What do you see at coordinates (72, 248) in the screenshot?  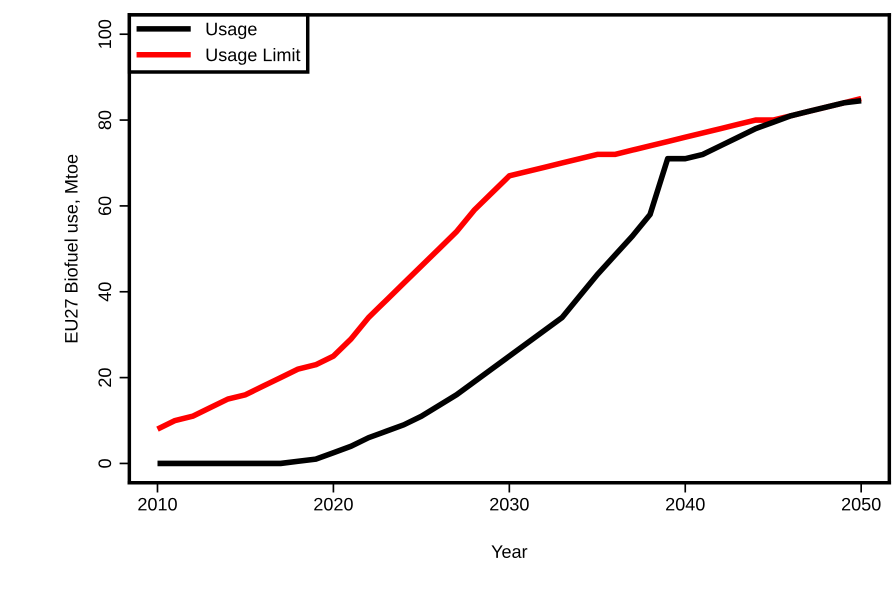 I see `y-axis-title: EU27 Biofuel use, Mtoe` at bounding box center [72, 248].